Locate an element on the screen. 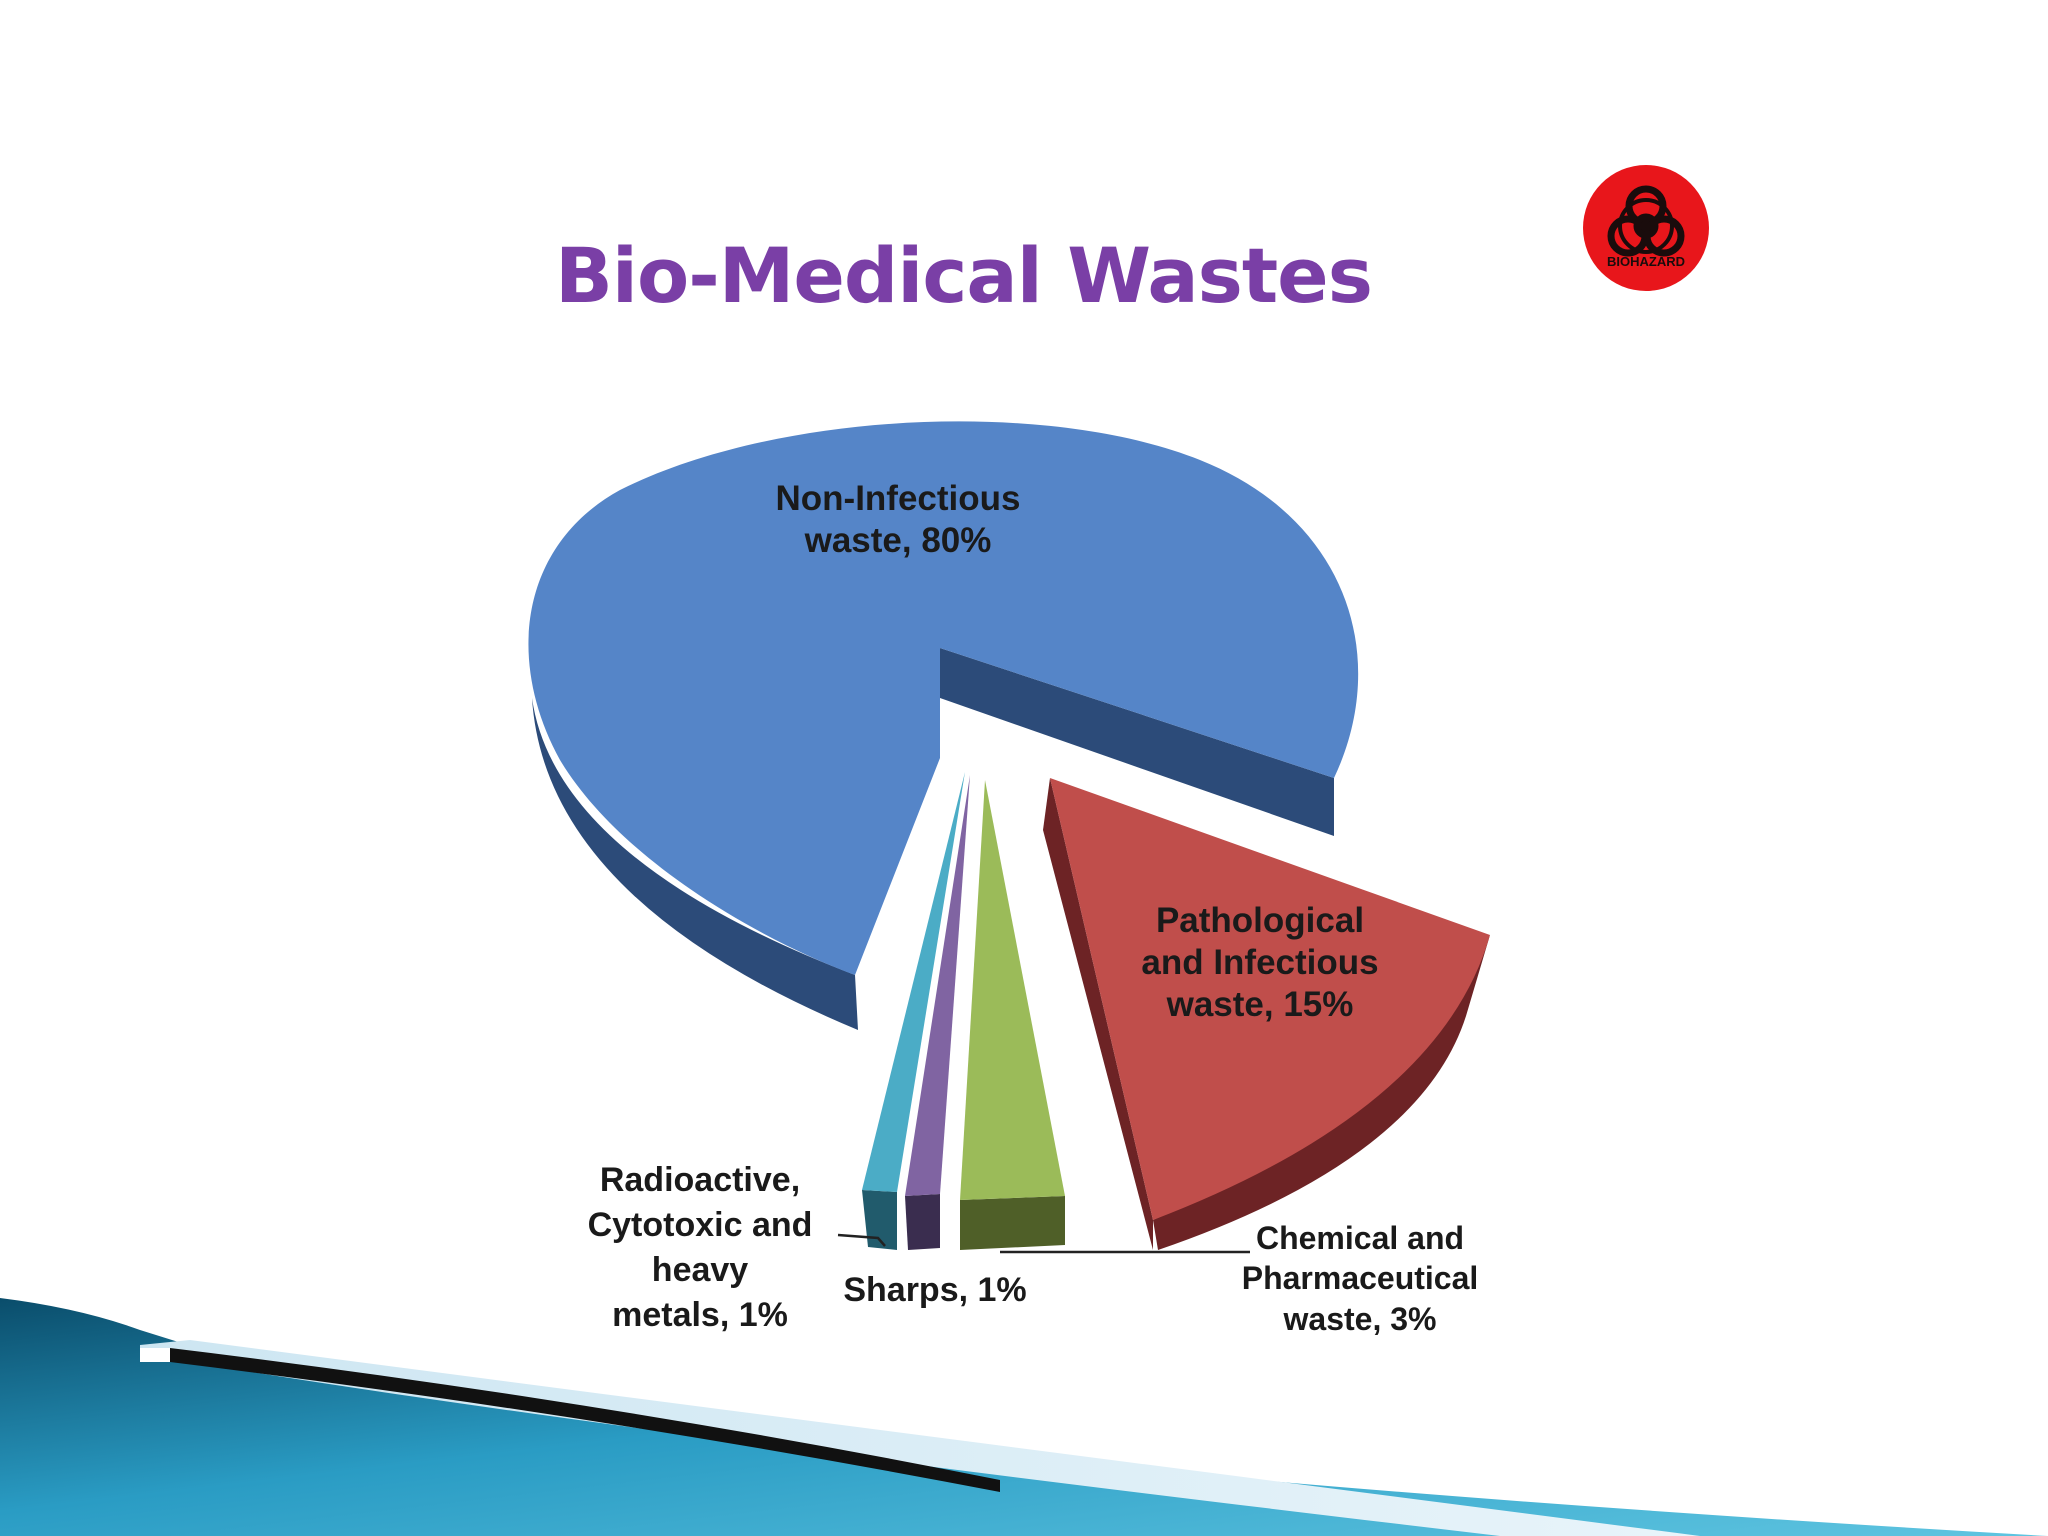 The width and height of the screenshot is (2048, 1536). label-line: and Infectious is located at coordinates (1260, 962).